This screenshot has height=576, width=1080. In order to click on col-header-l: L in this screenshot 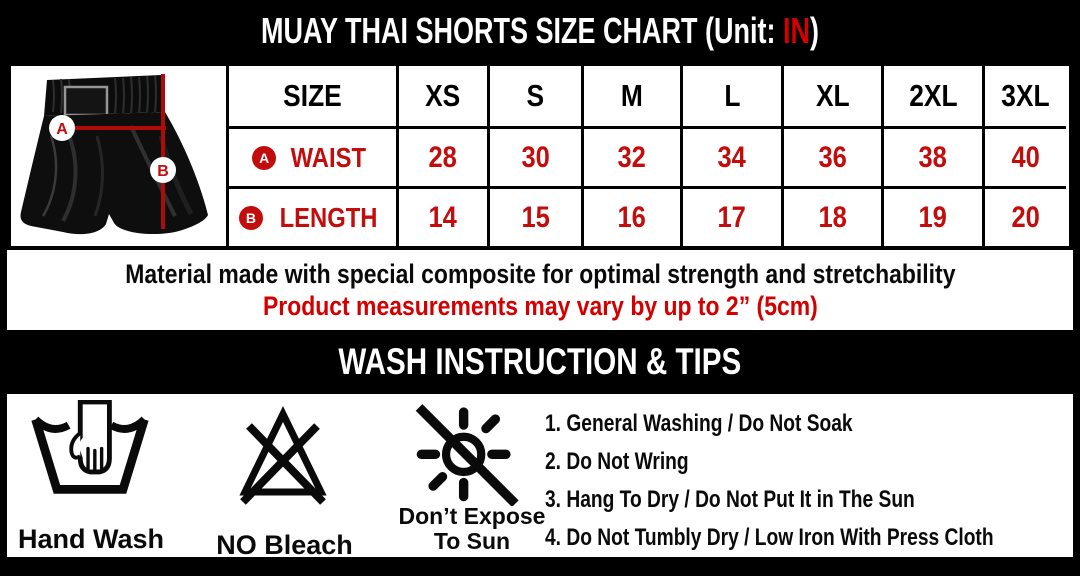, I will do `click(730, 96)`.